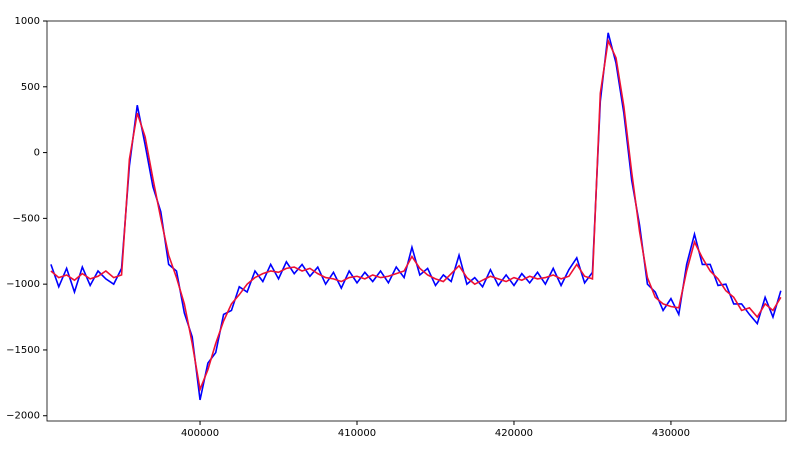  I want to click on y-tick-label: −2000, so click(23, 416).